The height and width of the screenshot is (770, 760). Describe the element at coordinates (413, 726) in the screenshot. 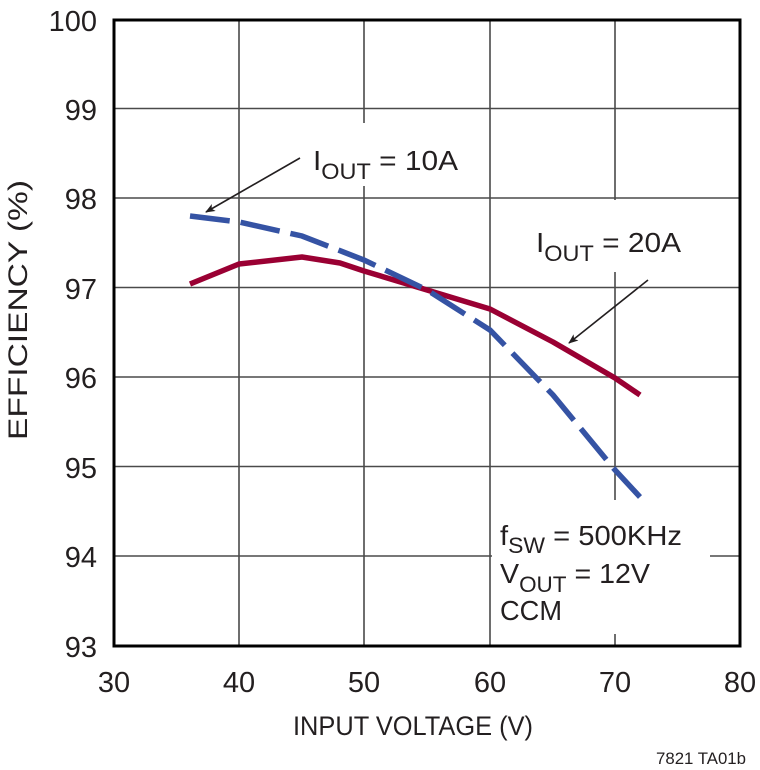

I see `x-axis-title: INPUT VOLTAGE (V)` at that location.